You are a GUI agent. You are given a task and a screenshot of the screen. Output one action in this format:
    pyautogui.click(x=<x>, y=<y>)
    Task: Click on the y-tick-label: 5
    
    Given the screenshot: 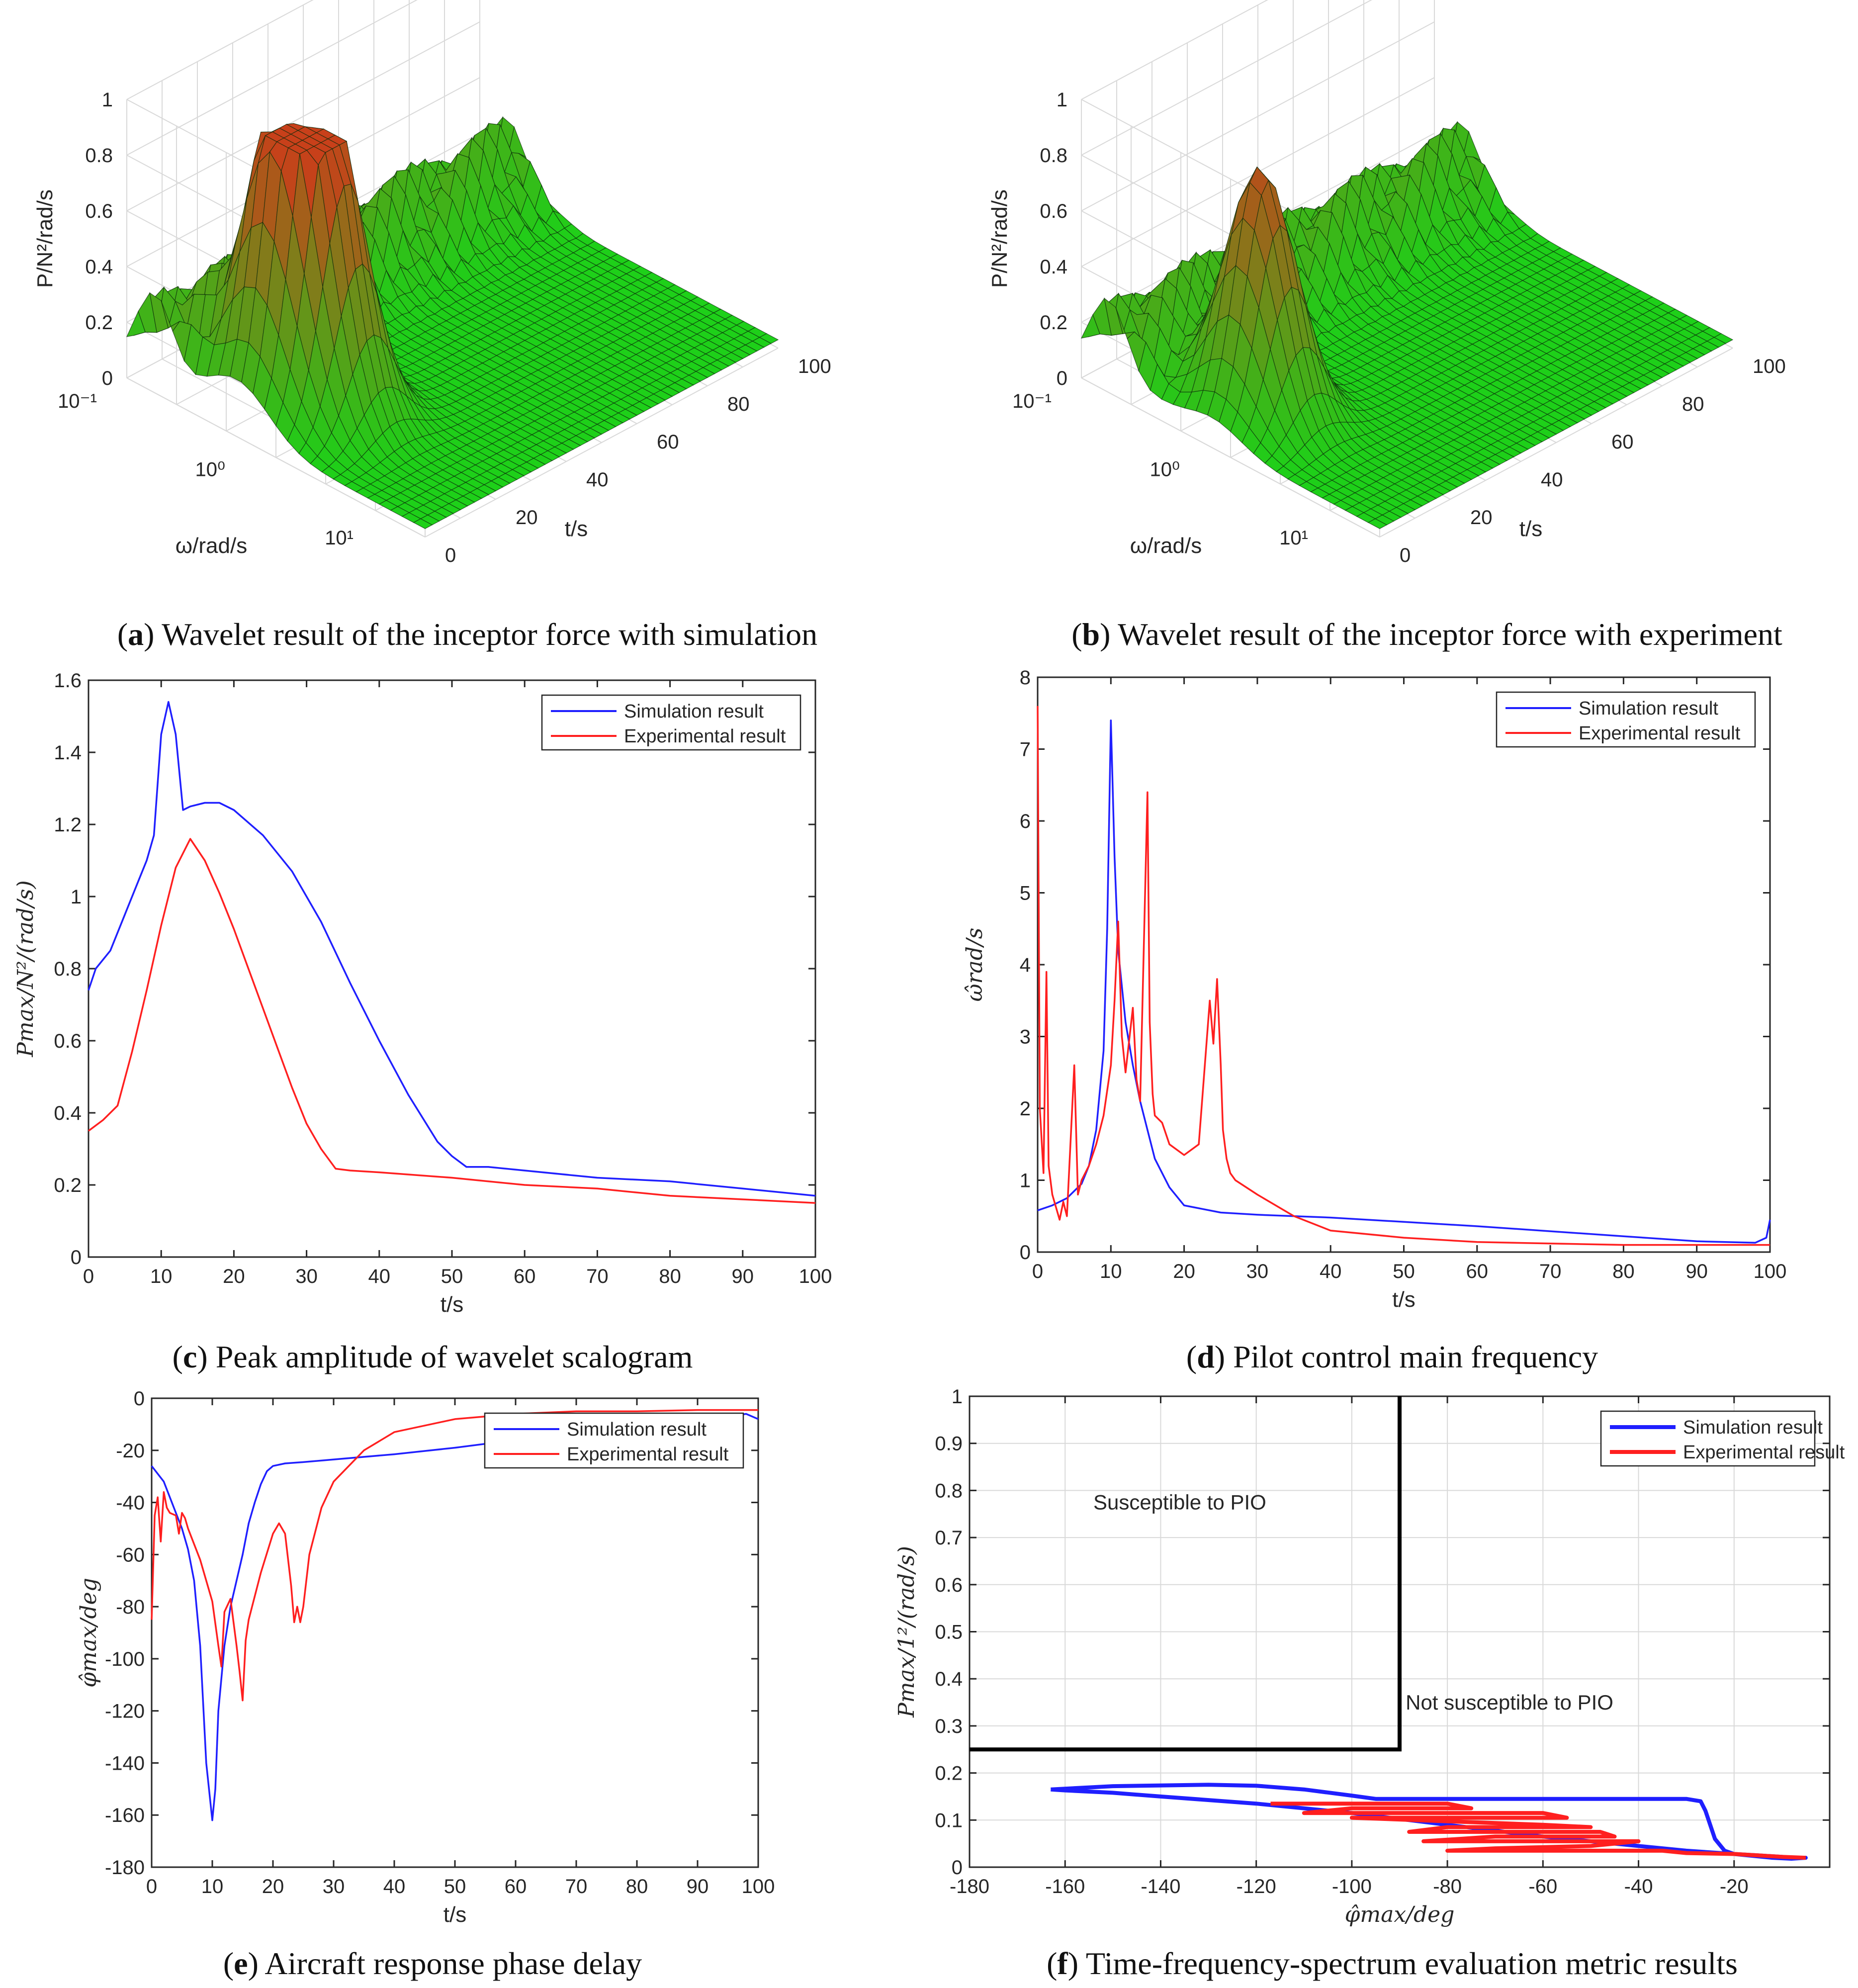 What is the action you would take?
    pyautogui.click(x=1025, y=893)
    